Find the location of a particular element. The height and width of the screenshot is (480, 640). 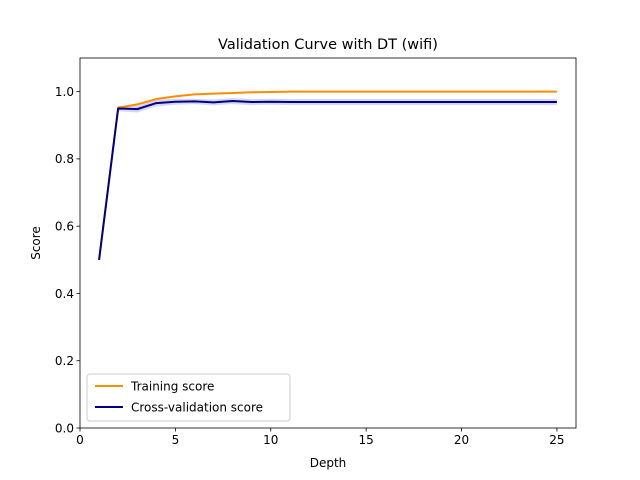

legend-box is located at coordinates (188, 397).